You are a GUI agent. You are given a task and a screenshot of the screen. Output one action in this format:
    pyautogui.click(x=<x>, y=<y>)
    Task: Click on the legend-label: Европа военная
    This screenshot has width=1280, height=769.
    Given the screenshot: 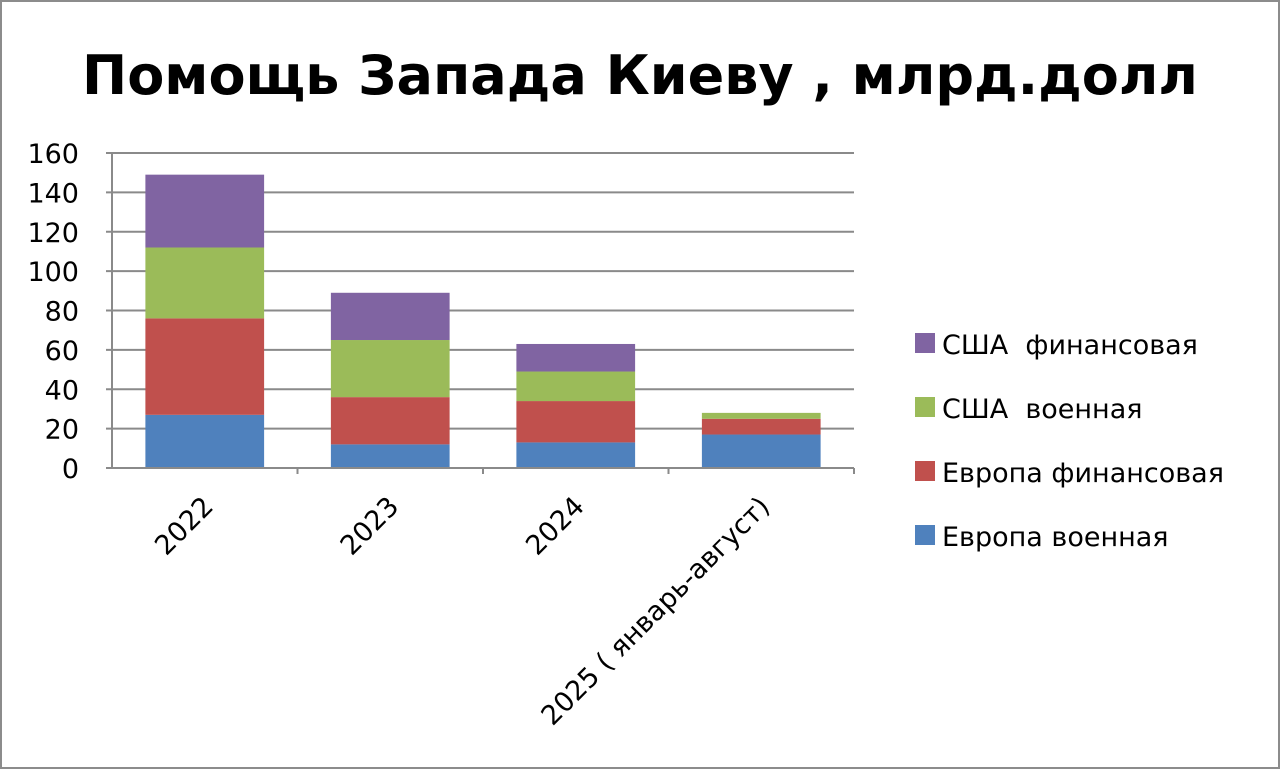 What is the action you would take?
    pyautogui.click(x=1055, y=537)
    